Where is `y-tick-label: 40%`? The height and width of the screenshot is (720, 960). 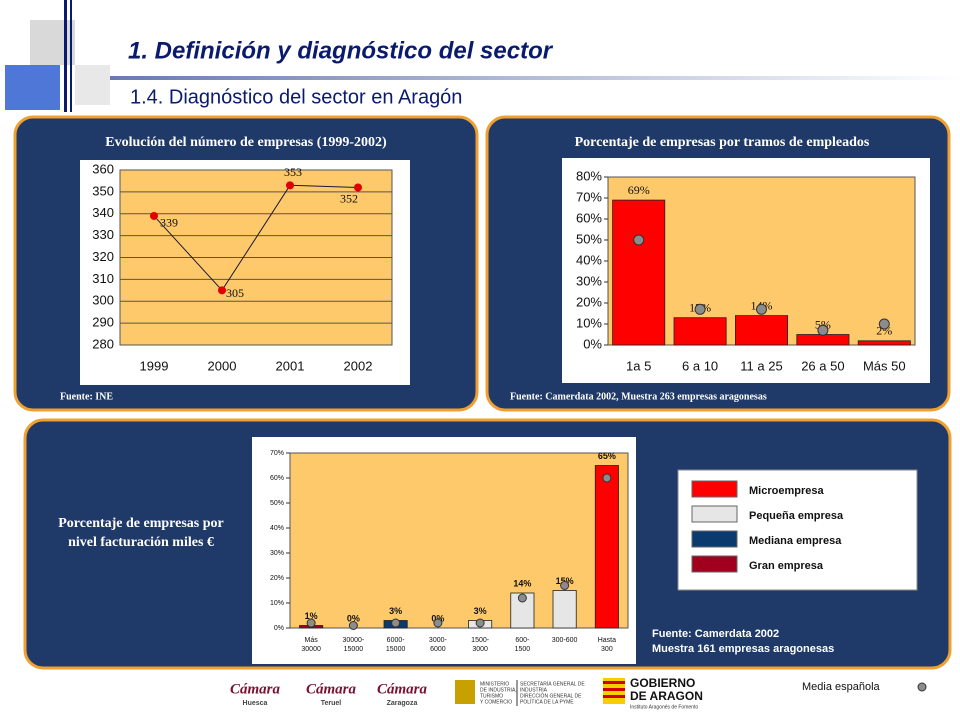
y-tick-label: 40% is located at coordinates (589, 259).